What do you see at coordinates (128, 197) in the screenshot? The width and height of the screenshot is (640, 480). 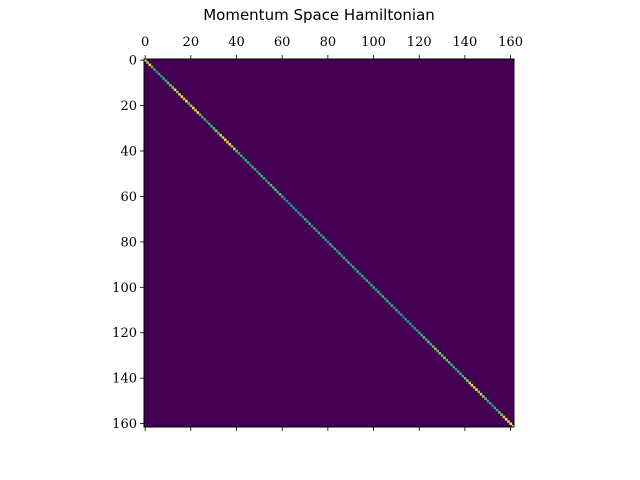 I see `y-tick-label: 60` at bounding box center [128, 197].